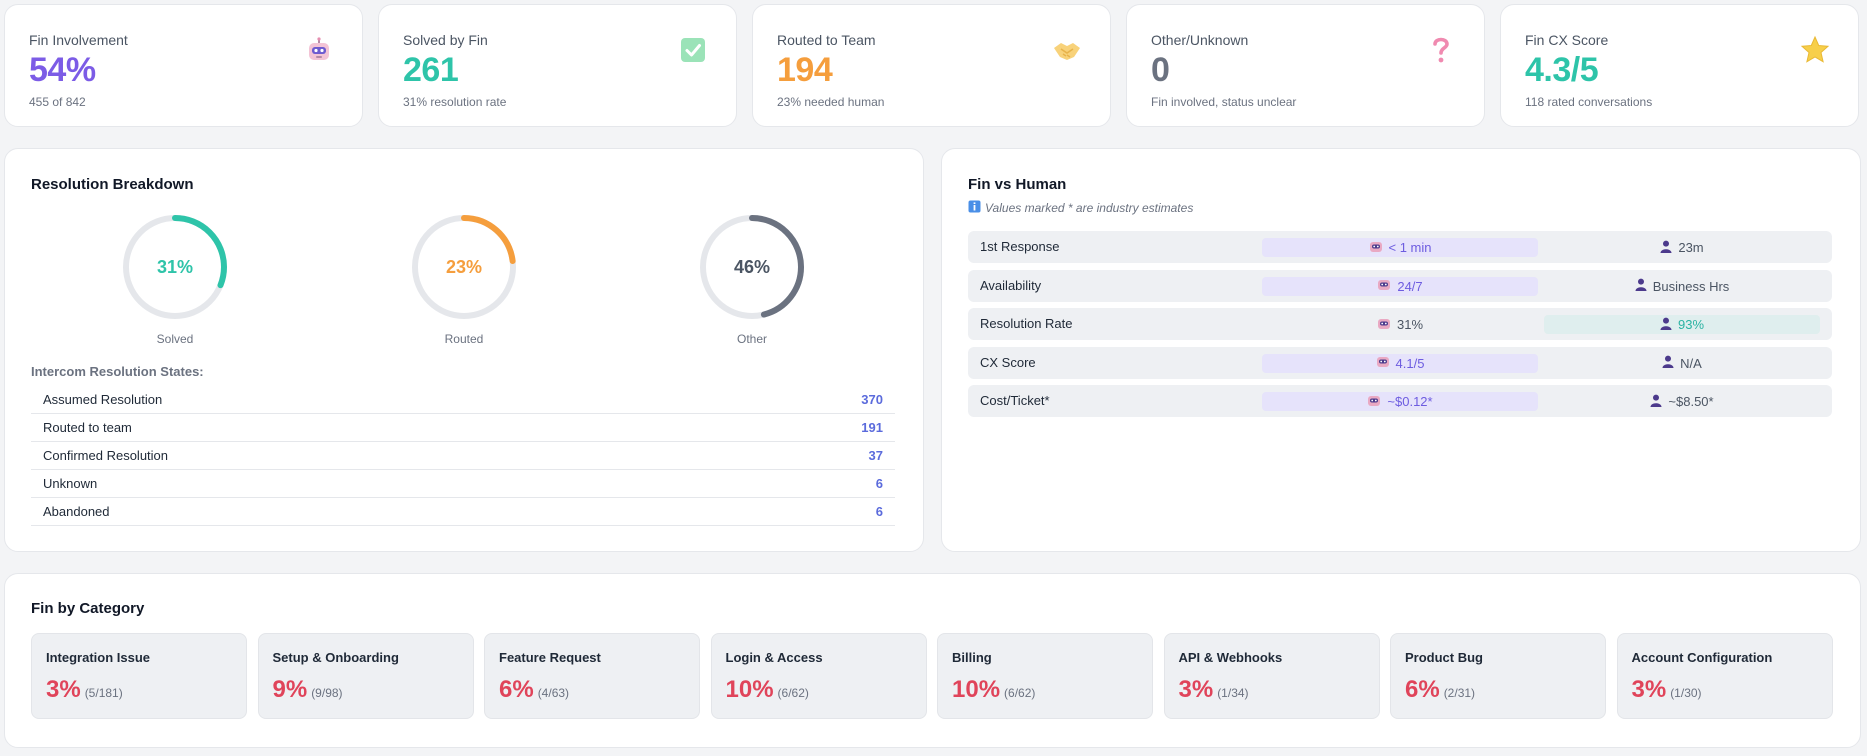  Describe the element at coordinates (752, 267) in the screenshot. I see `donut-arc` at that location.